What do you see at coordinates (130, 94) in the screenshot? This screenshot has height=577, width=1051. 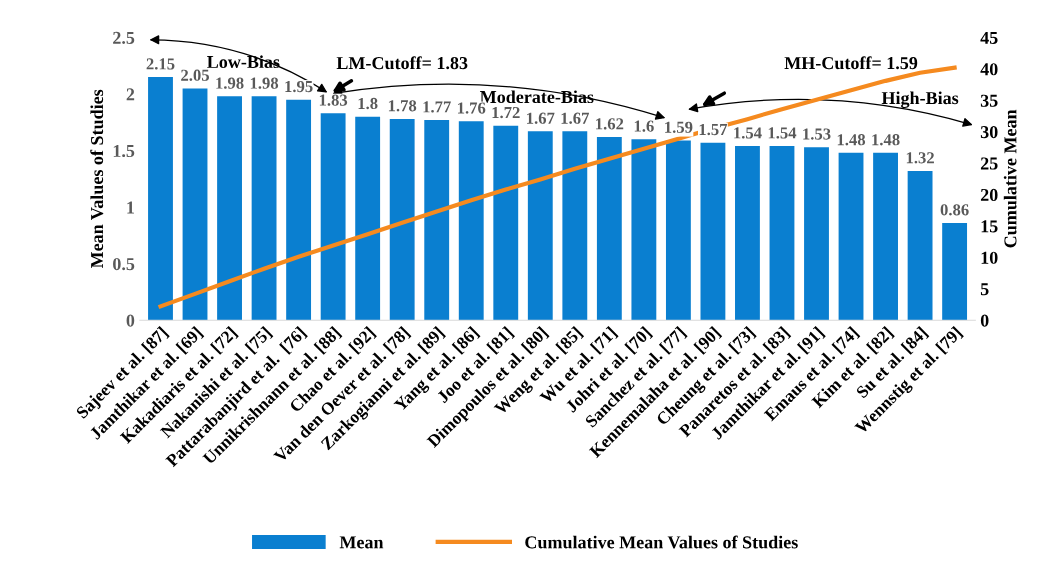 I see `y-tick-label: 2` at bounding box center [130, 94].